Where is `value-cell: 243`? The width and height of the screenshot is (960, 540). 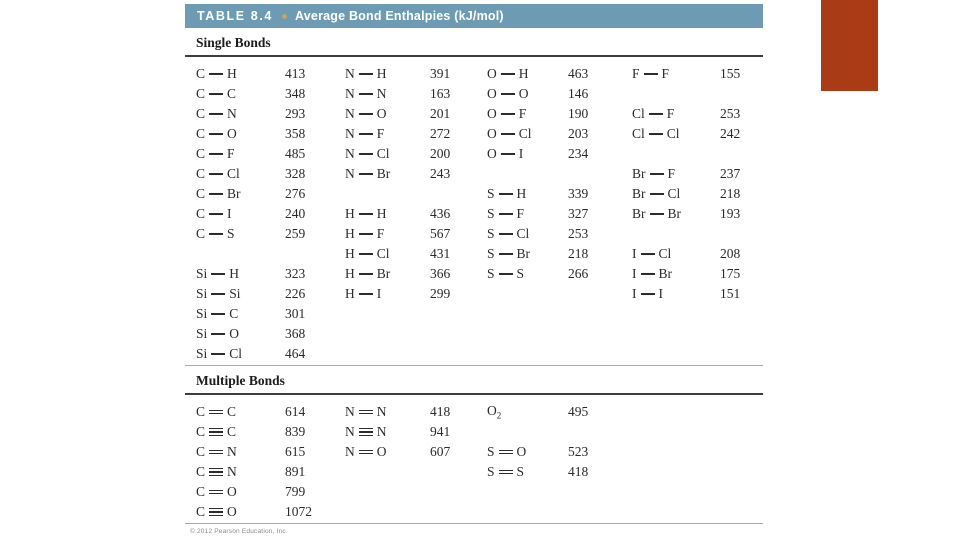
value-cell: 243 is located at coordinates (440, 173).